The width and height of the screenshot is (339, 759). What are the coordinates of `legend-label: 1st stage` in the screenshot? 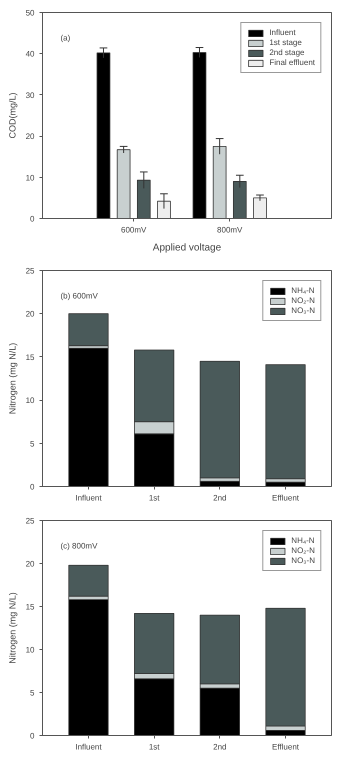 It's located at (285, 42).